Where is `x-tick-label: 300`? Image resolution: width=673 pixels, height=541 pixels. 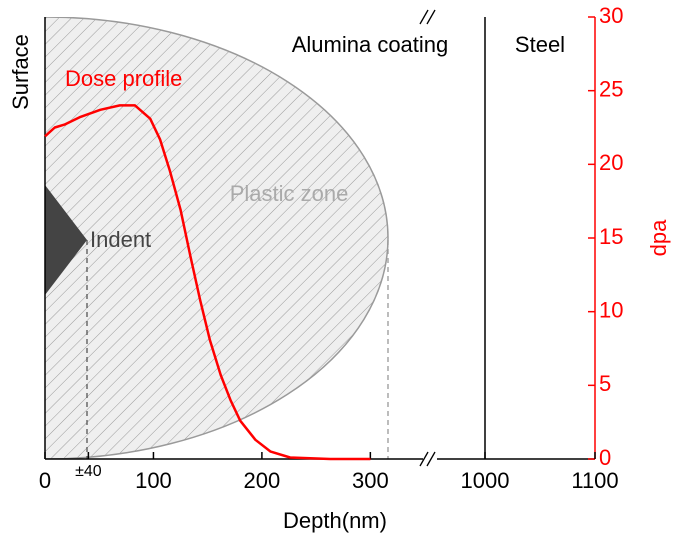 x-tick-label: 300 is located at coordinates (370, 480).